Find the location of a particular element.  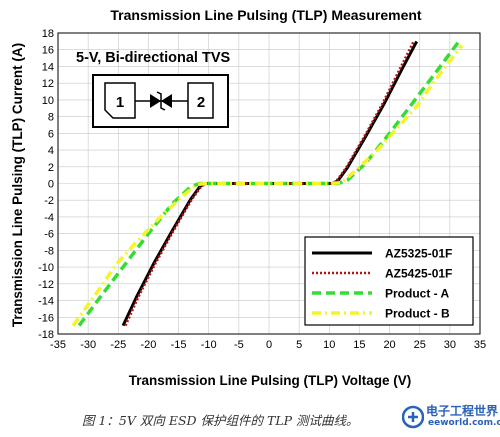

x-tick-label: 20 is located at coordinates (389, 345).